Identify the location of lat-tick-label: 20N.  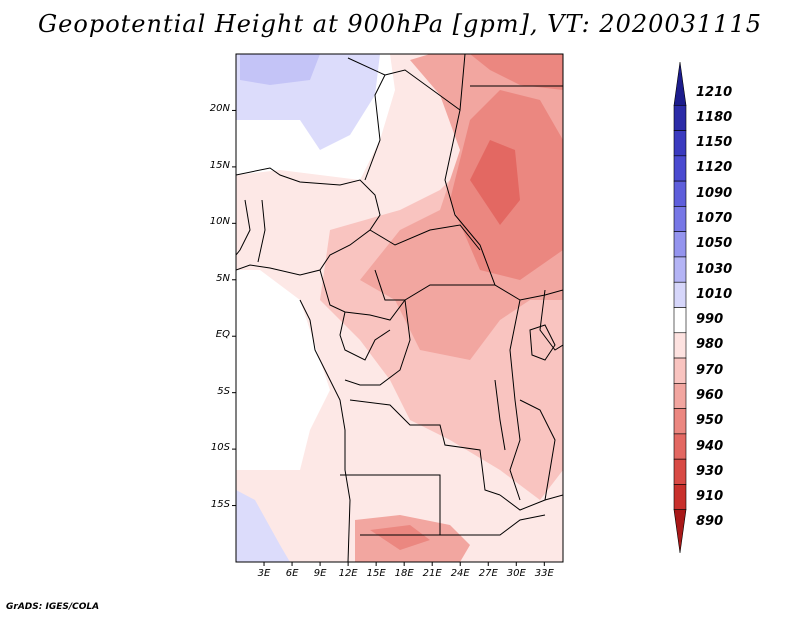
(219, 109).